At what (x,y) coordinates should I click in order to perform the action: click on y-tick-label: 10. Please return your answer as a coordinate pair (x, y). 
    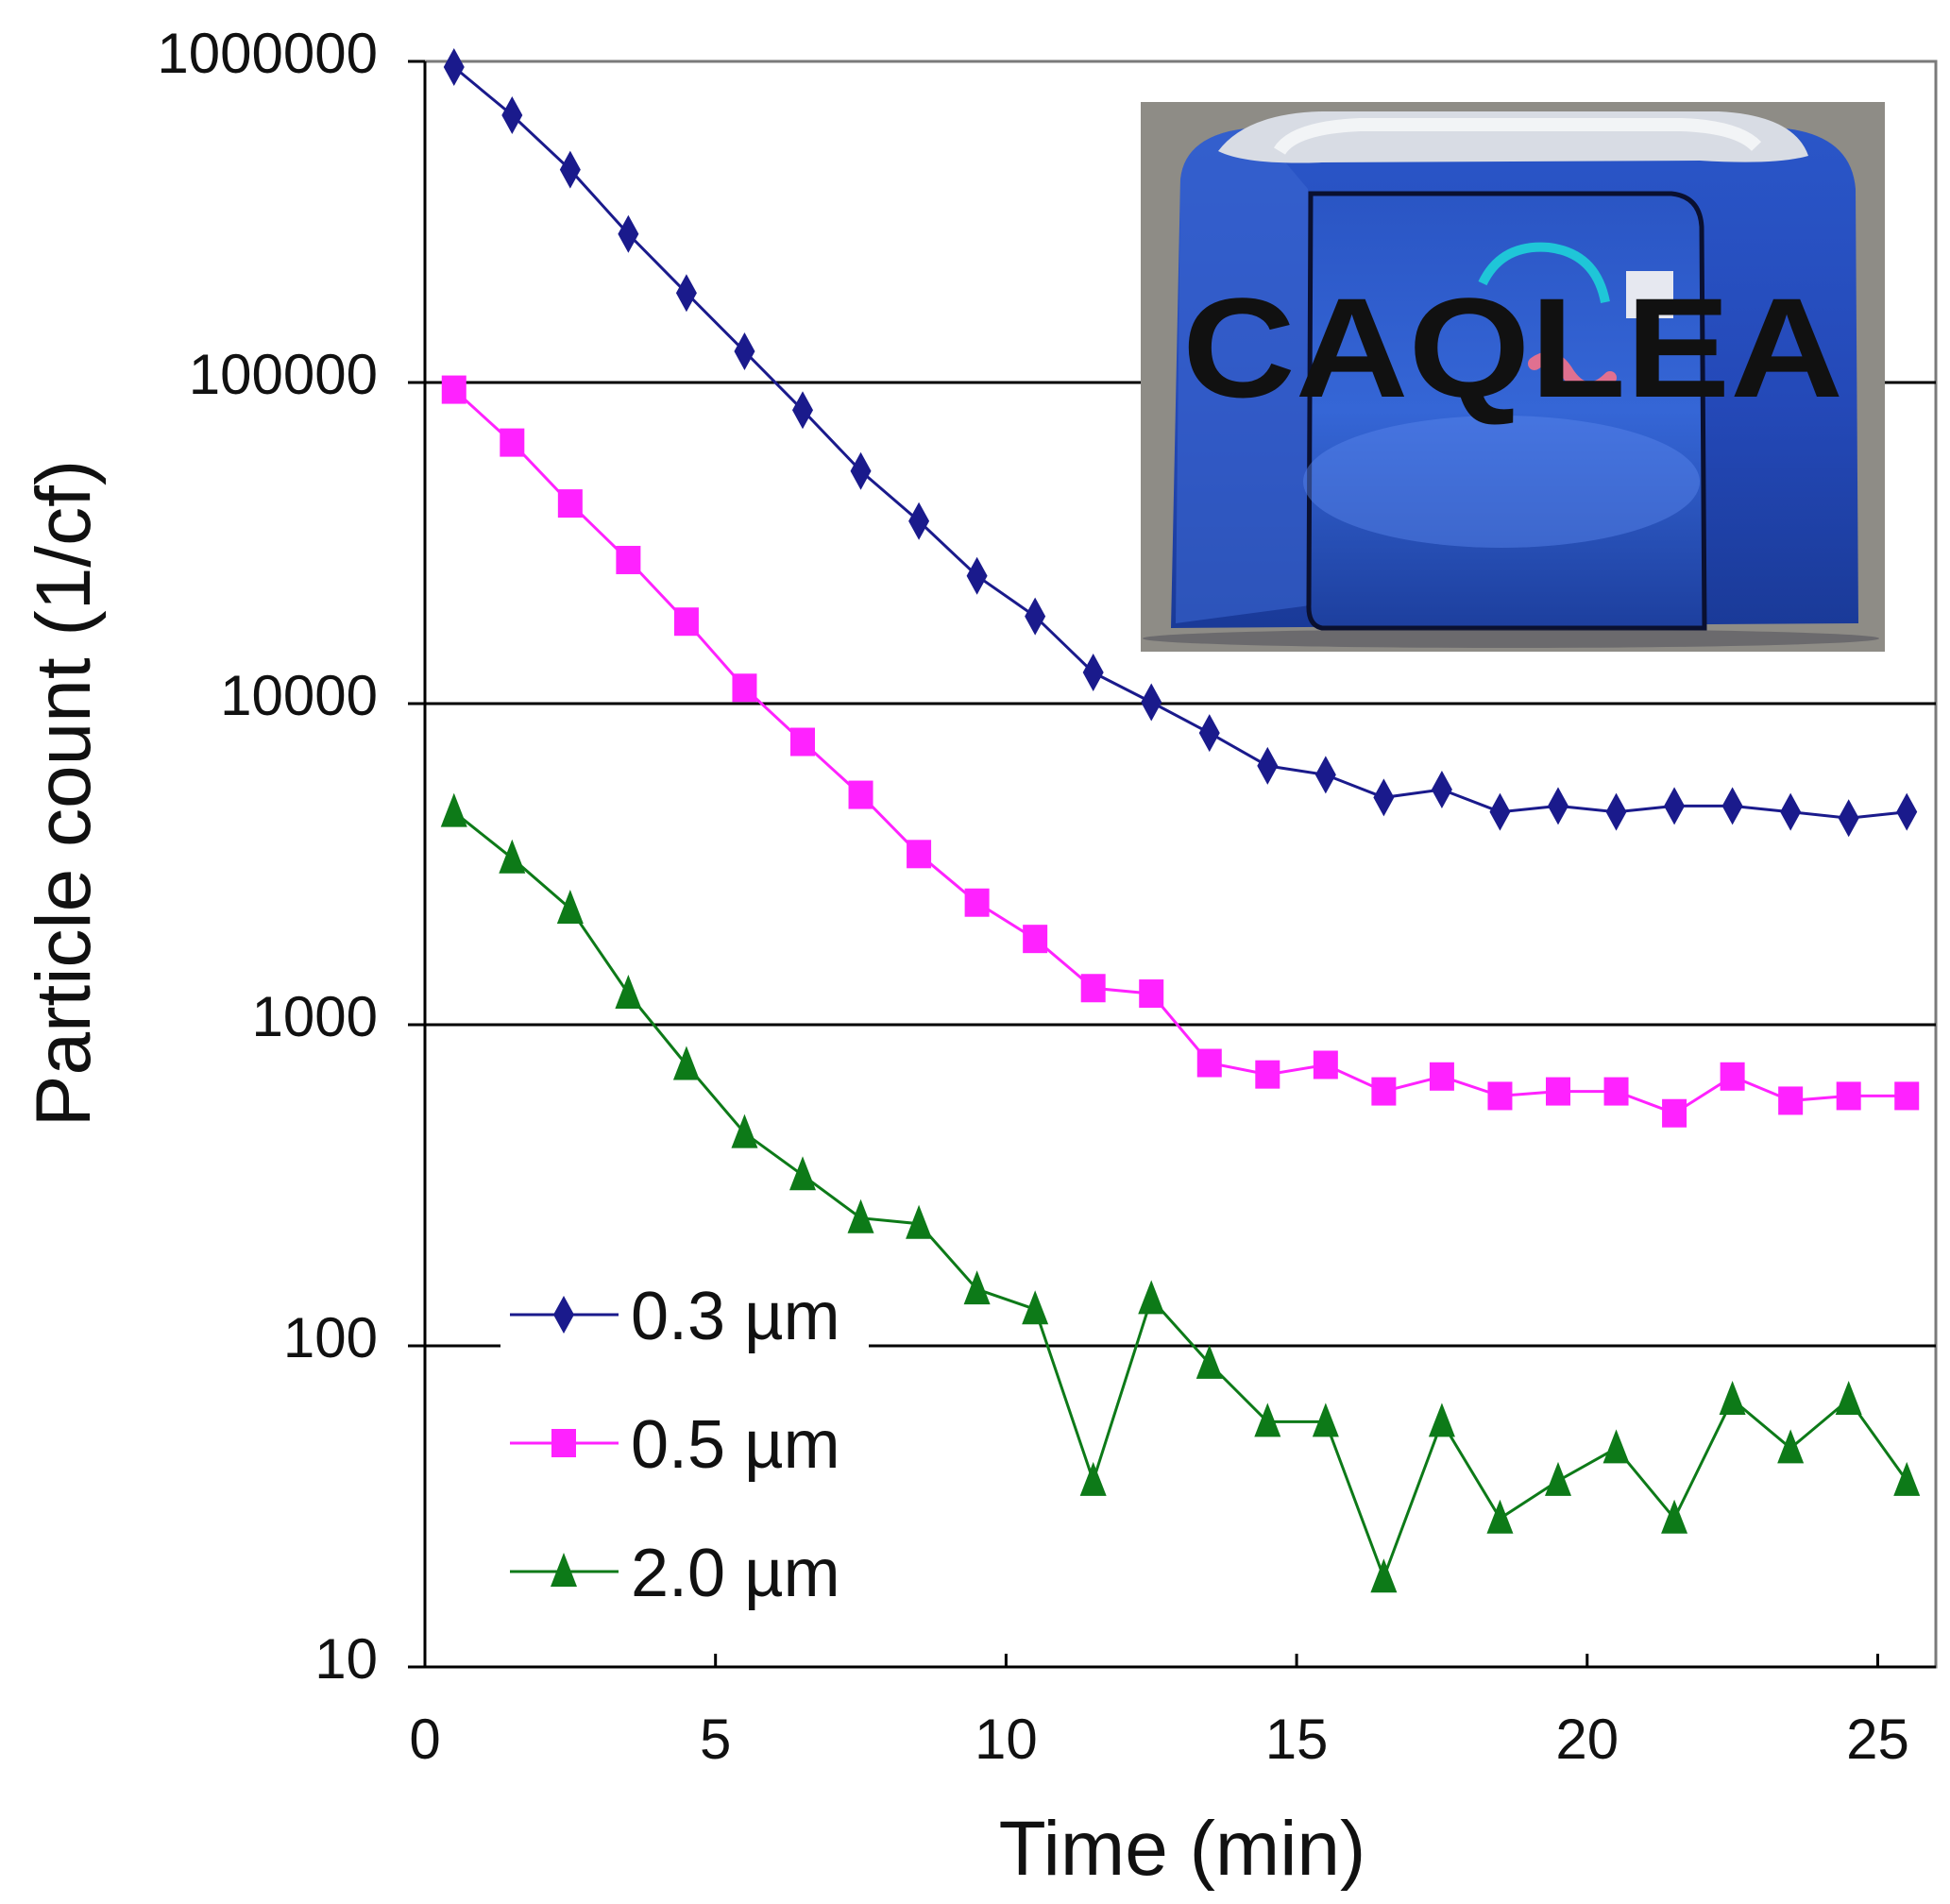
    Looking at the image, I should click on (346, 1659).